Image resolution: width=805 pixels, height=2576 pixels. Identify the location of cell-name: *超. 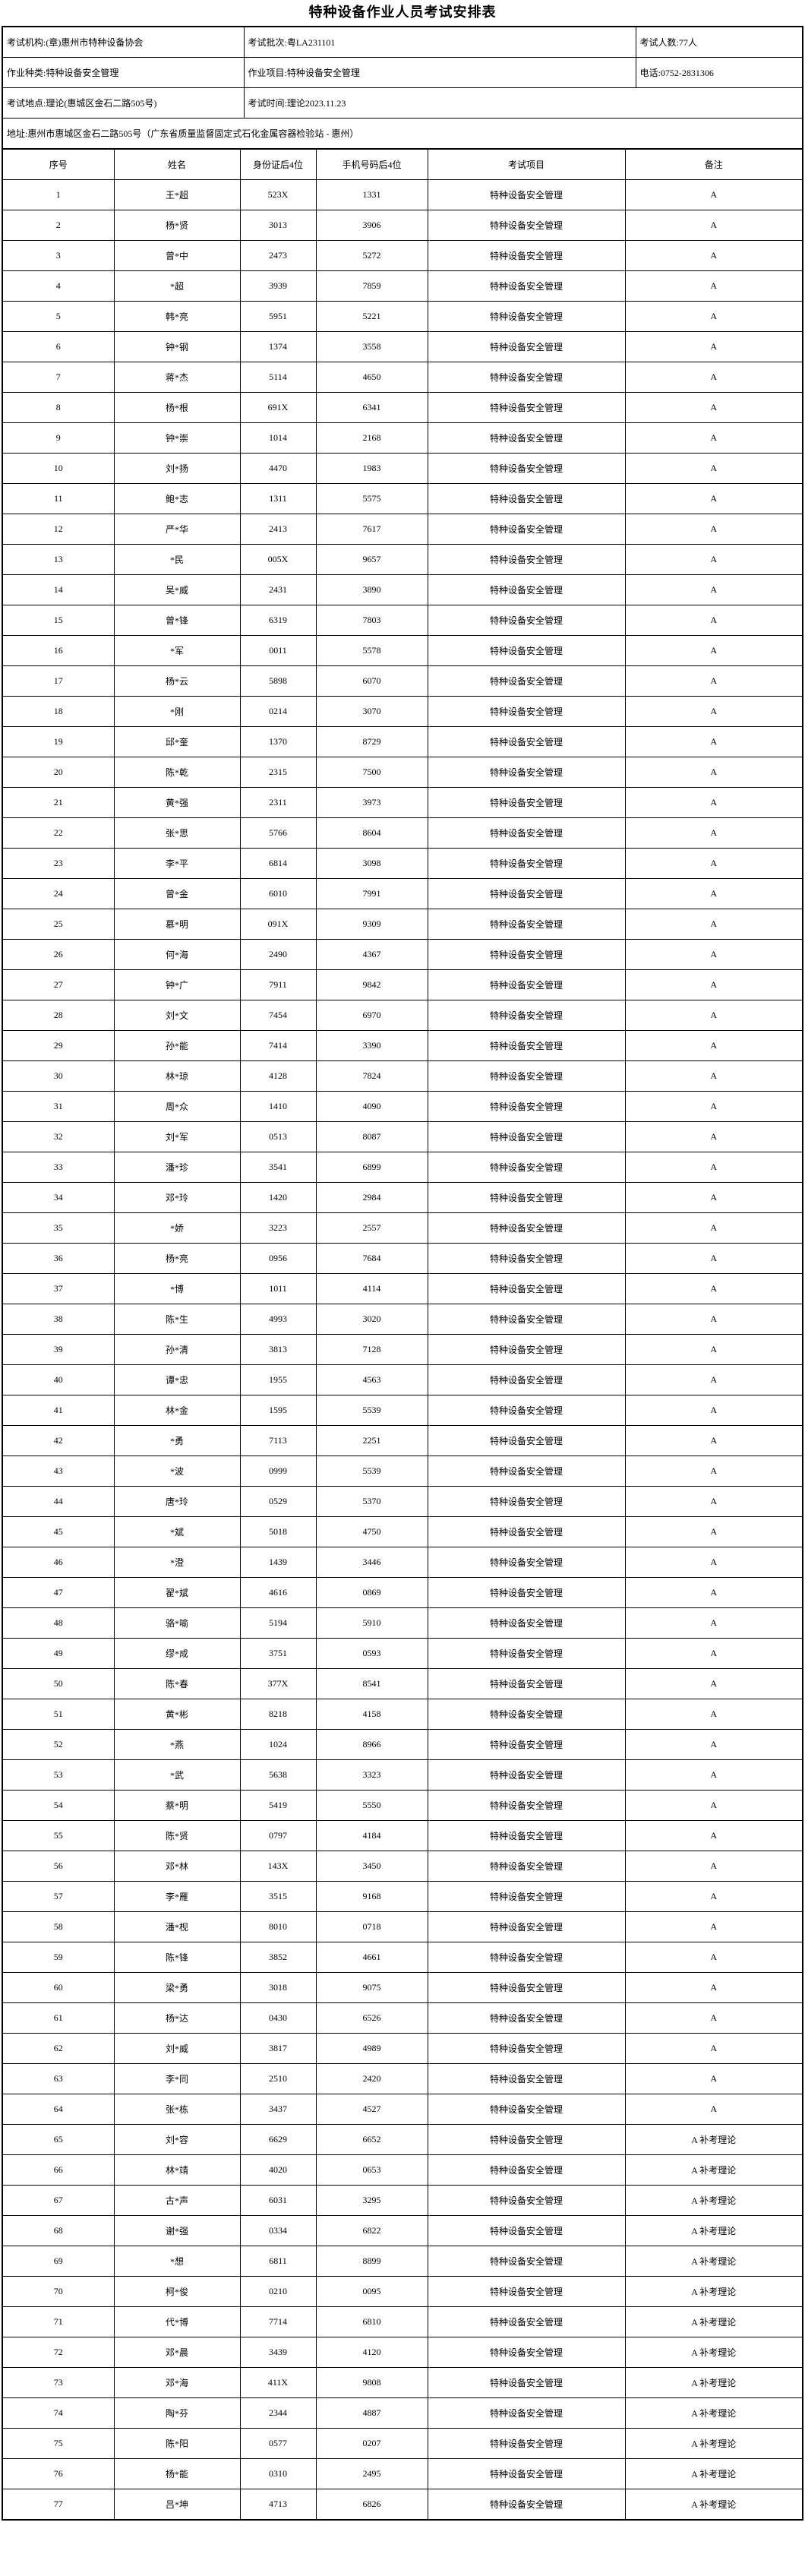
(177, 286).